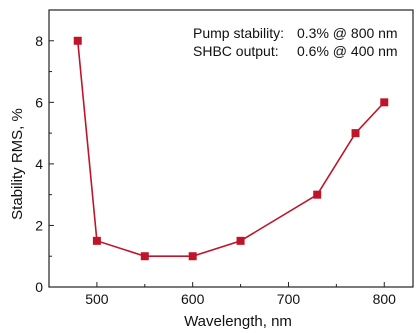 The width and height of the screenshot is (417, 333). What do you see at coordinates (347, 51) in the screenshot?
I see `annotation-value-shbc: 0.6% @ 400 nm` at bounding box center [347, 51].